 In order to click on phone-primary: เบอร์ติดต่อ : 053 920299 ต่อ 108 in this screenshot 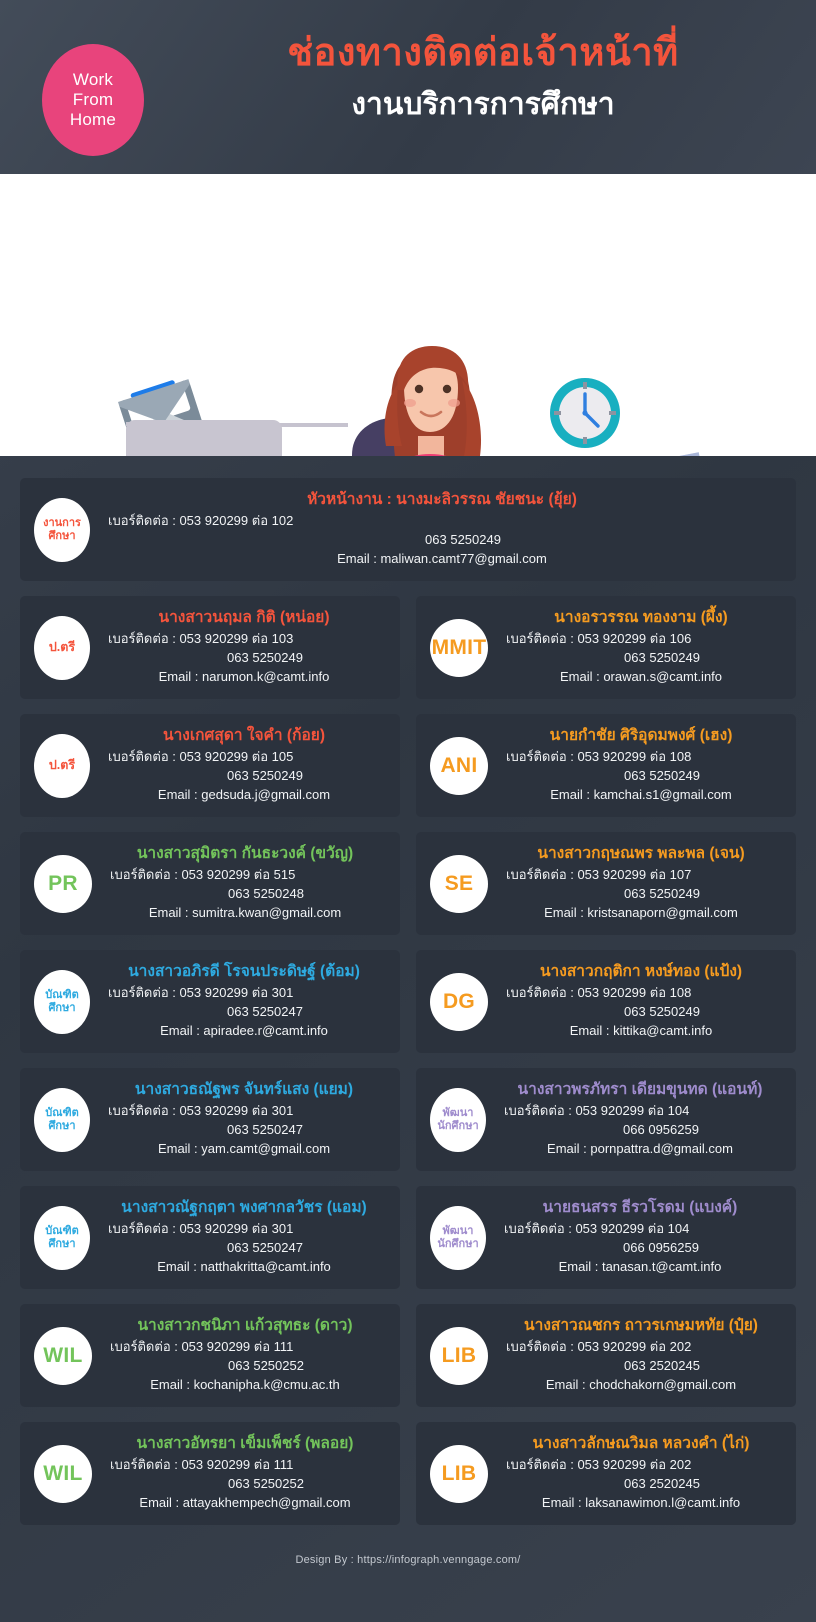, I will do `click(599, 757)`.